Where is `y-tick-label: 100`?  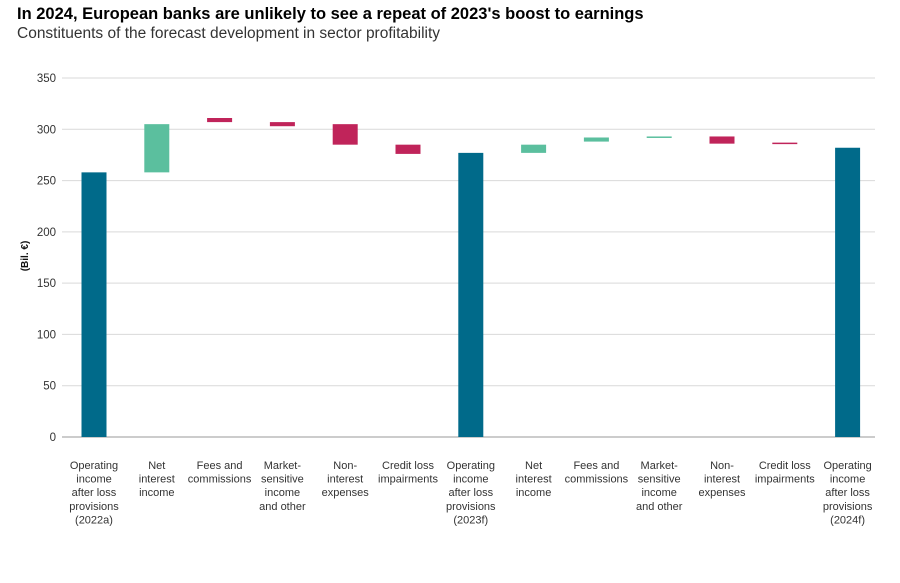
y-tick-label: 100 is located at coordinates (46, 335).